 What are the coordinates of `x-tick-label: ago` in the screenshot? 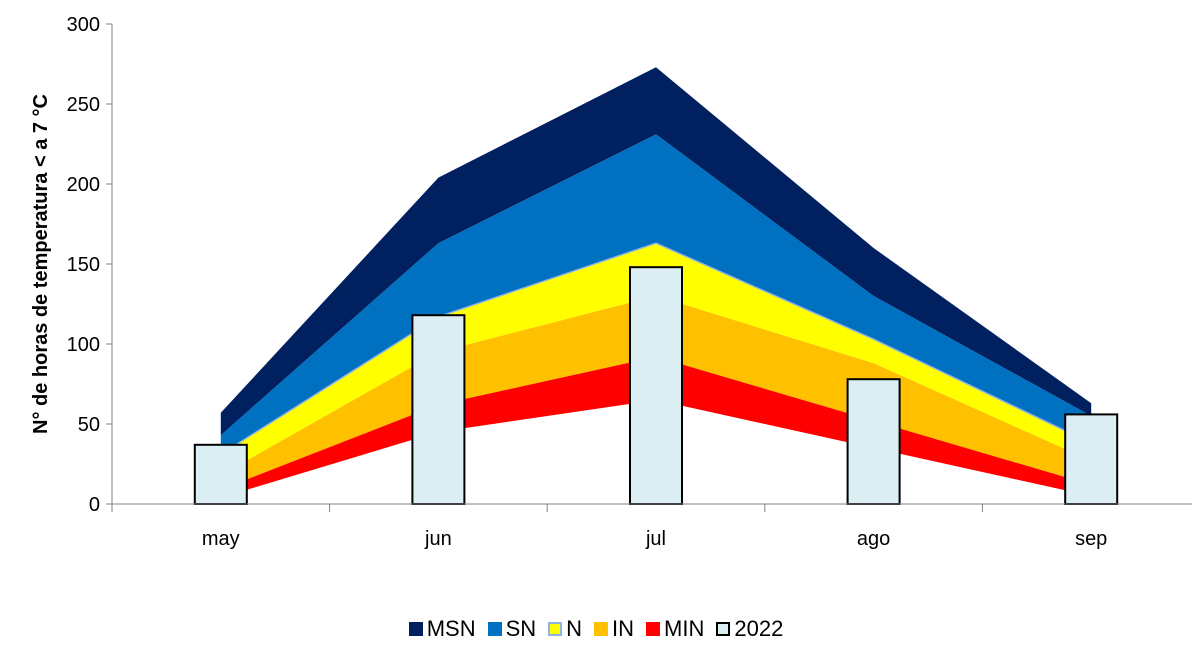 It's located at (873, 539).